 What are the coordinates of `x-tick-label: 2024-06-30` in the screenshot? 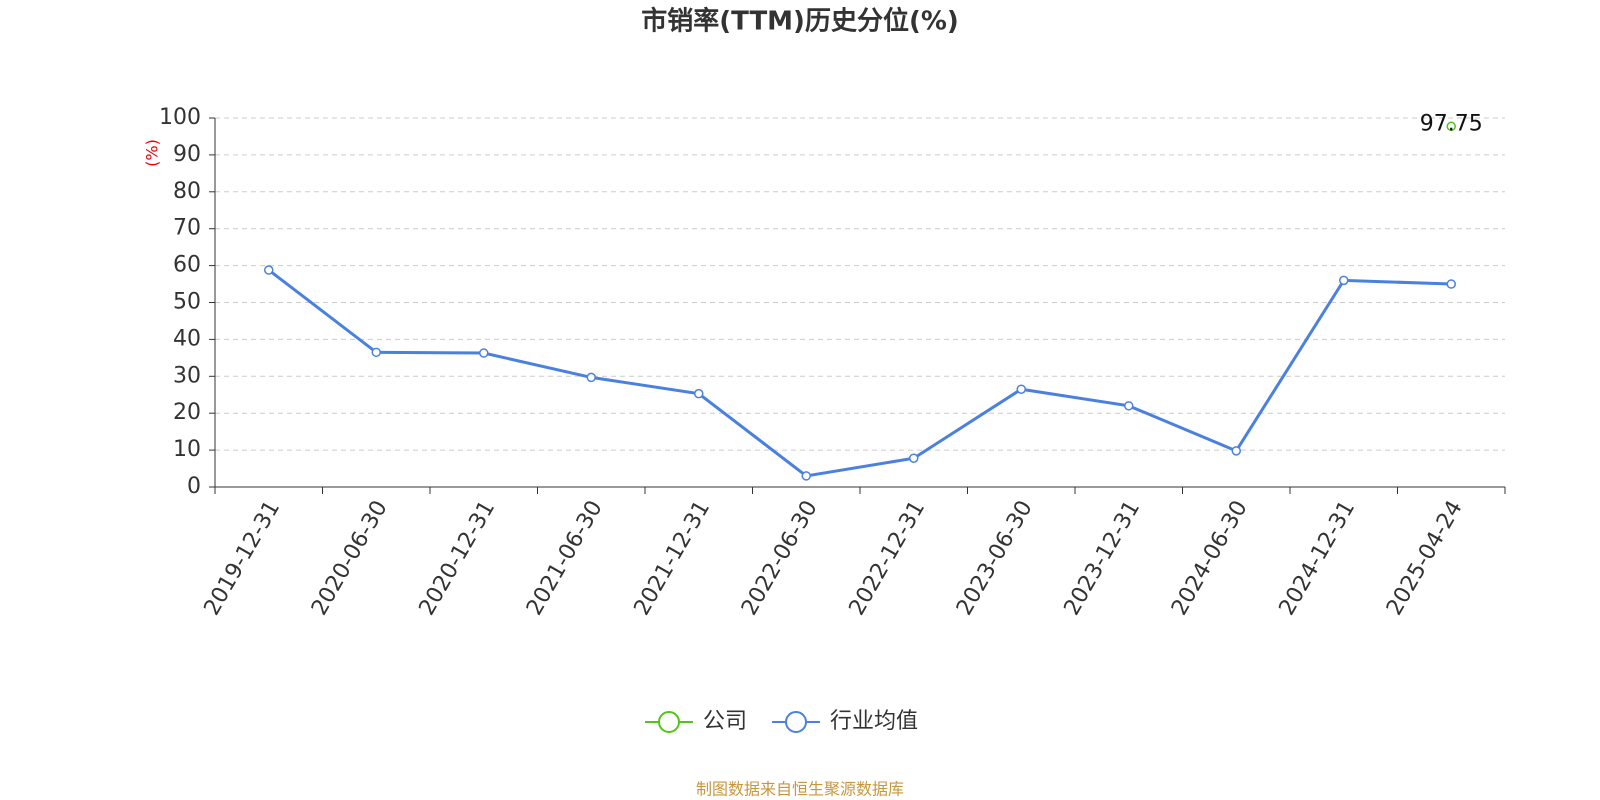 It's located at (1210, 558).